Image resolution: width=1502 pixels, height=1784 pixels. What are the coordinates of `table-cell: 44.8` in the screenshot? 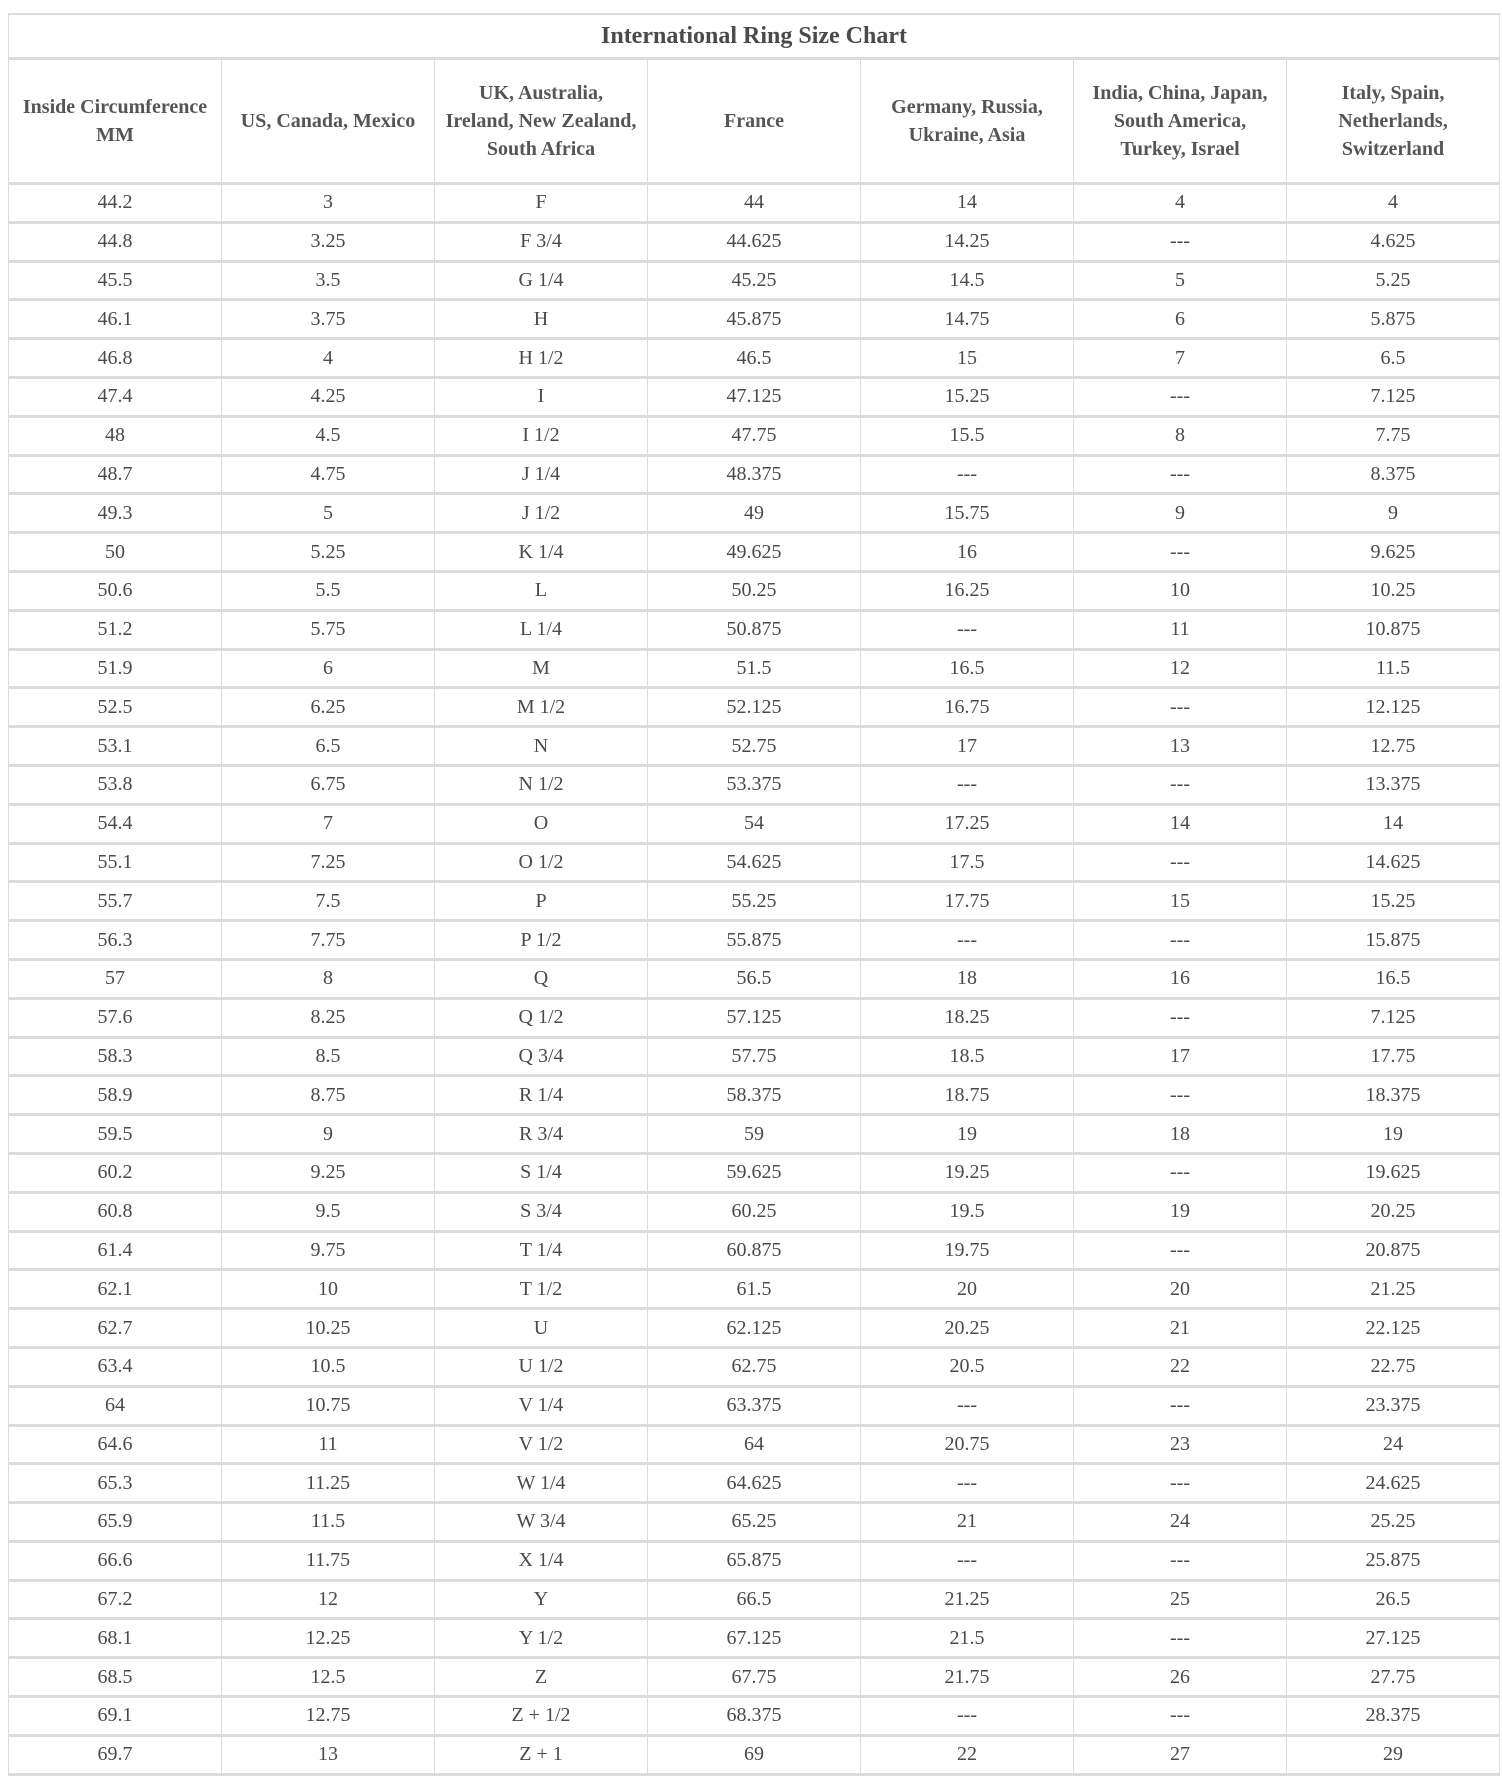 It's located at (115, 242).